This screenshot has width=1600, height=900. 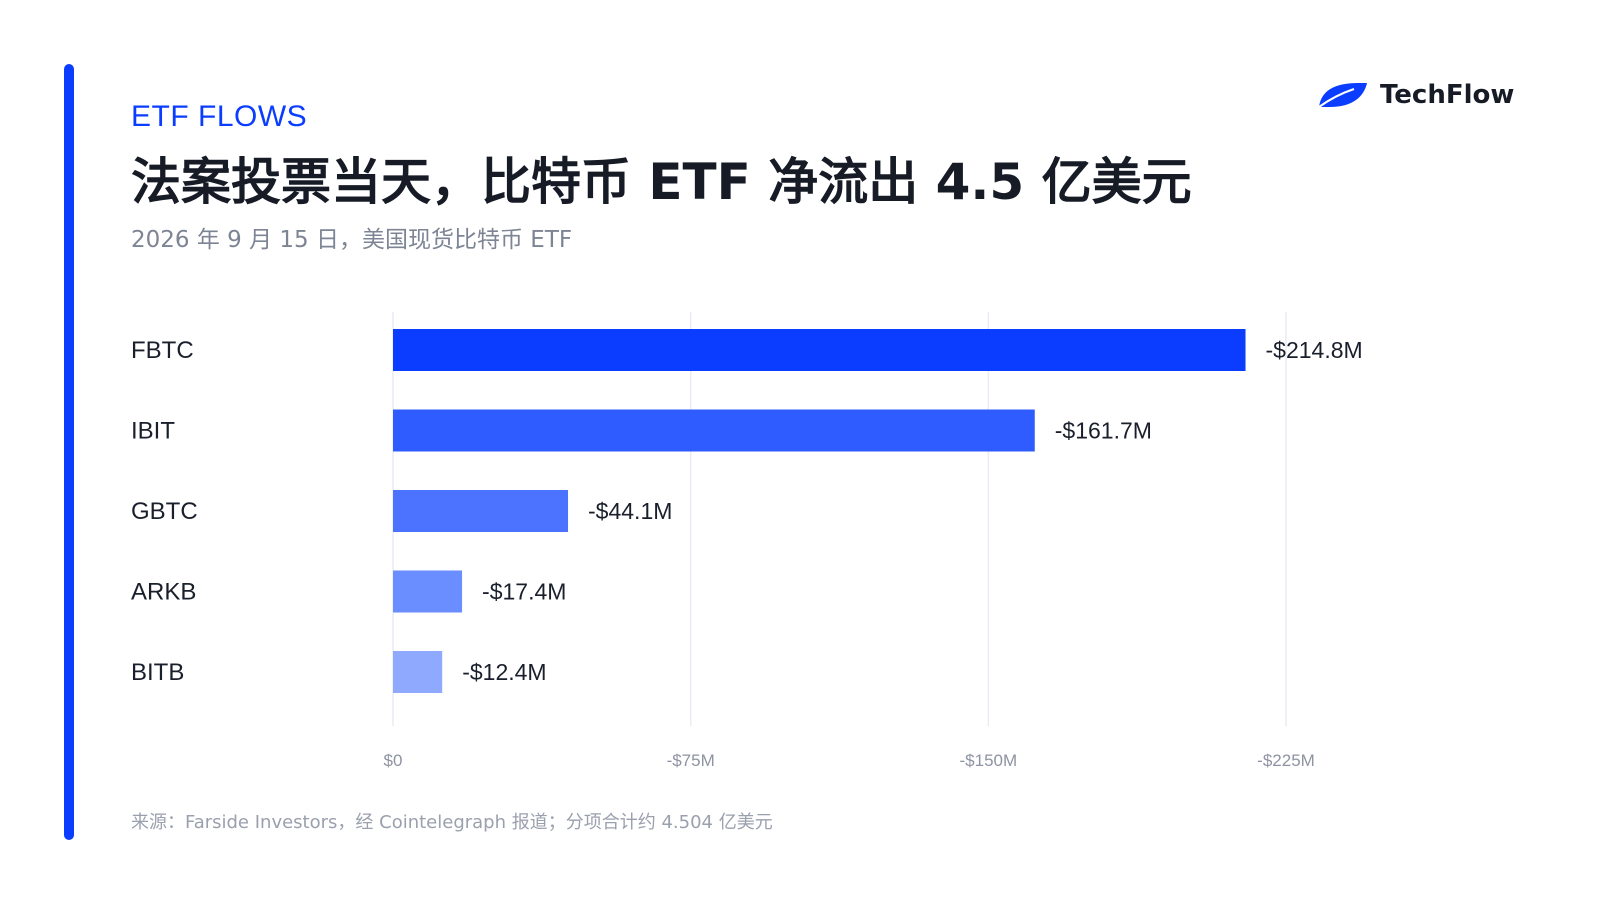 I want to click on category-label: IBIT, so click(x=153, y=431).